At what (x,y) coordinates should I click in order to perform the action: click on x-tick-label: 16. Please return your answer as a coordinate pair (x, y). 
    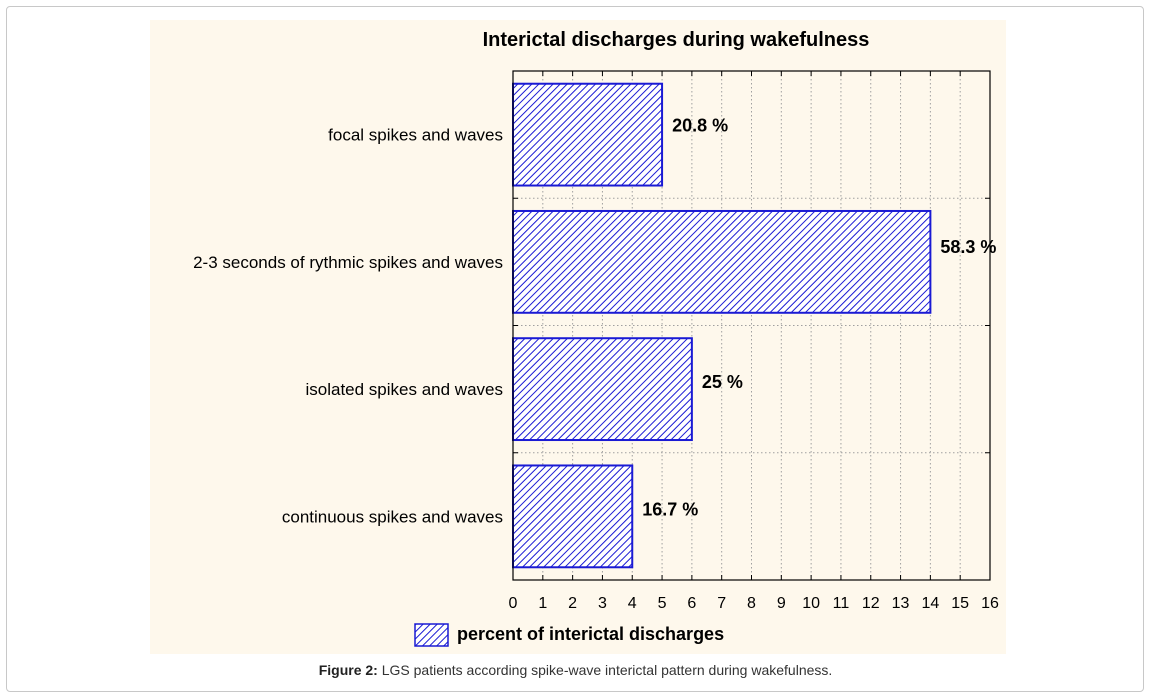
    Looking at the image, I should click on (990, 603).